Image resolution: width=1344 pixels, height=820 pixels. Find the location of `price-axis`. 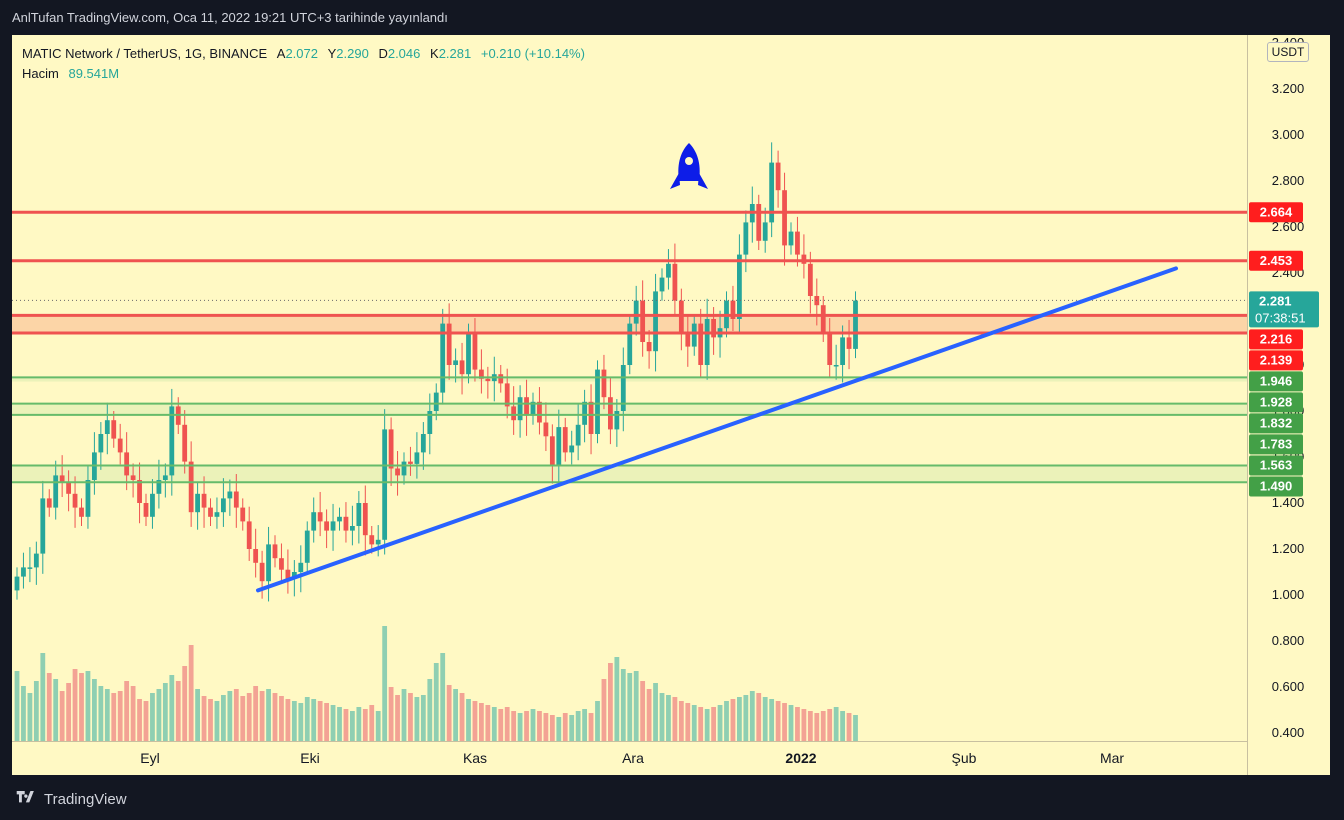

price-axis is located at coordinates (1289, 405).